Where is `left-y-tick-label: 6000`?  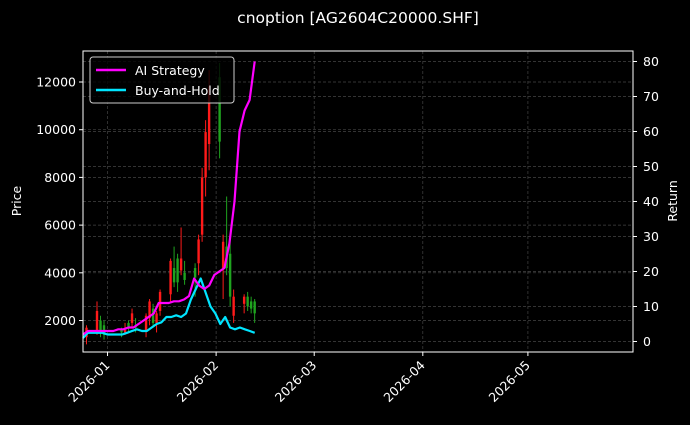
left-y-tick-label: 6000 is located at coordinates (60, 225).